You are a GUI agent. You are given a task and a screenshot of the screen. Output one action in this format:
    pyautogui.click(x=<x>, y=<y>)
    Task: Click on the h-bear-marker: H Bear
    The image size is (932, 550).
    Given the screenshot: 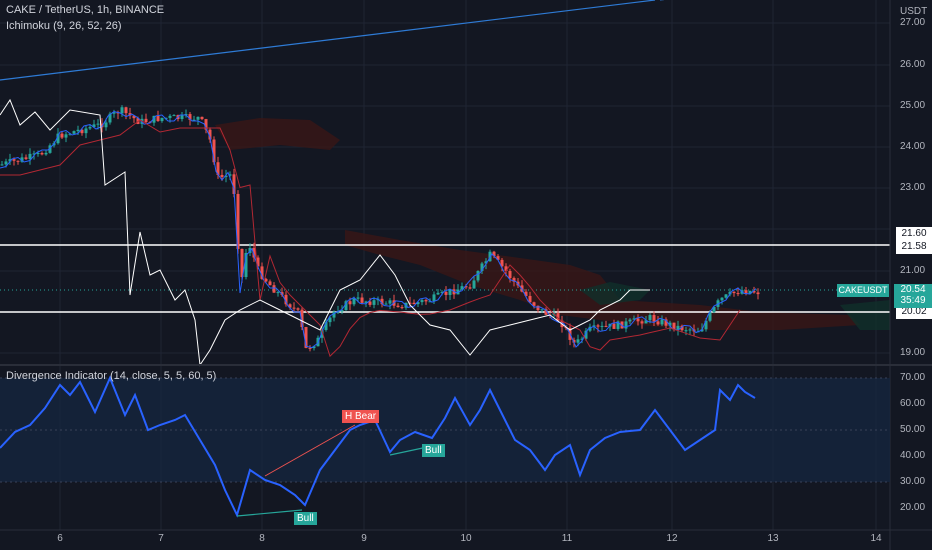 What is the action you would take?
    pyautogui.click(x=361, y=416)
    